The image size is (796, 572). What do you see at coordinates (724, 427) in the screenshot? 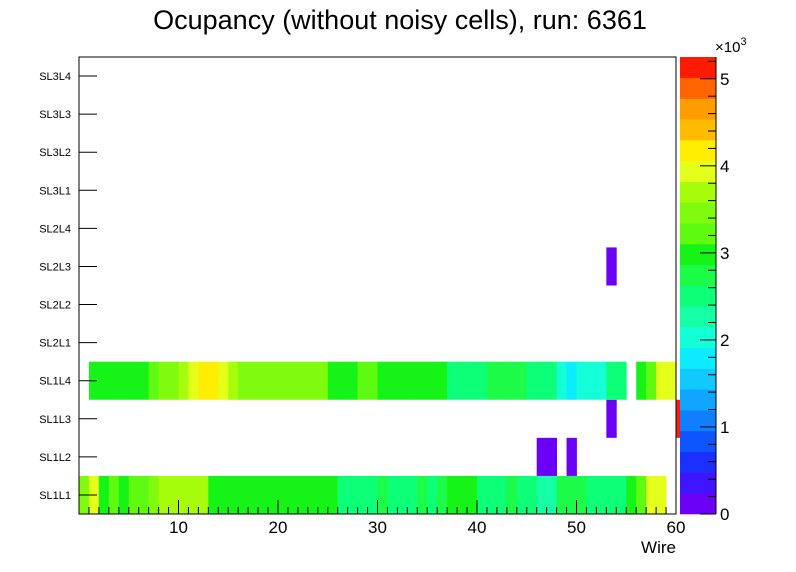
I see `color-scale-tick-label: 1` at bounding box center [724, 427].